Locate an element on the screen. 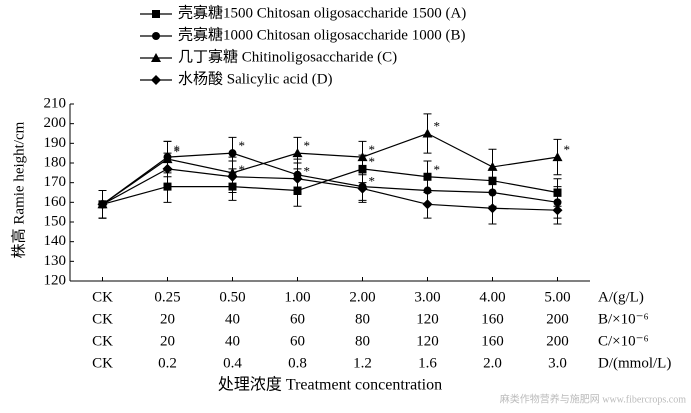  y-tick-label: 180 is located at coordinates (55, 162).